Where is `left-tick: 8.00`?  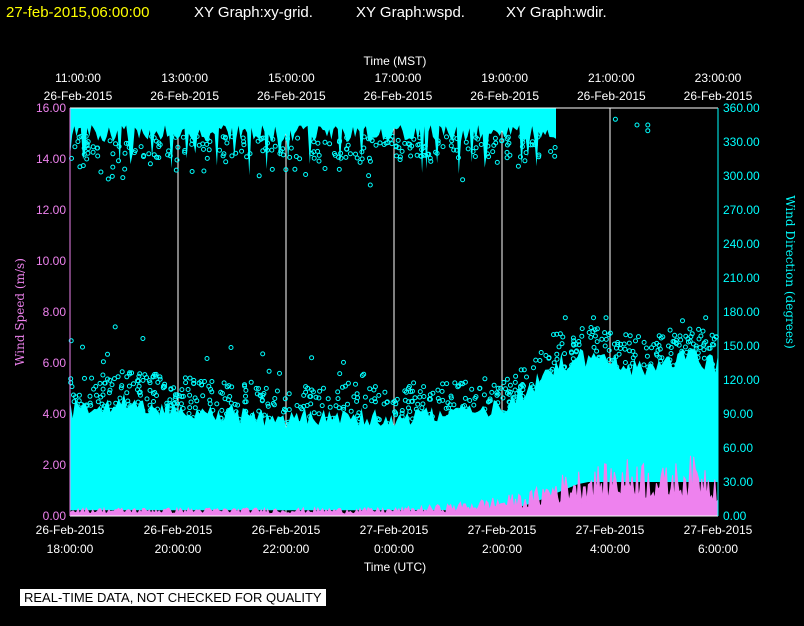
left-tick: 8.00 is located at coordinates (55, 312).